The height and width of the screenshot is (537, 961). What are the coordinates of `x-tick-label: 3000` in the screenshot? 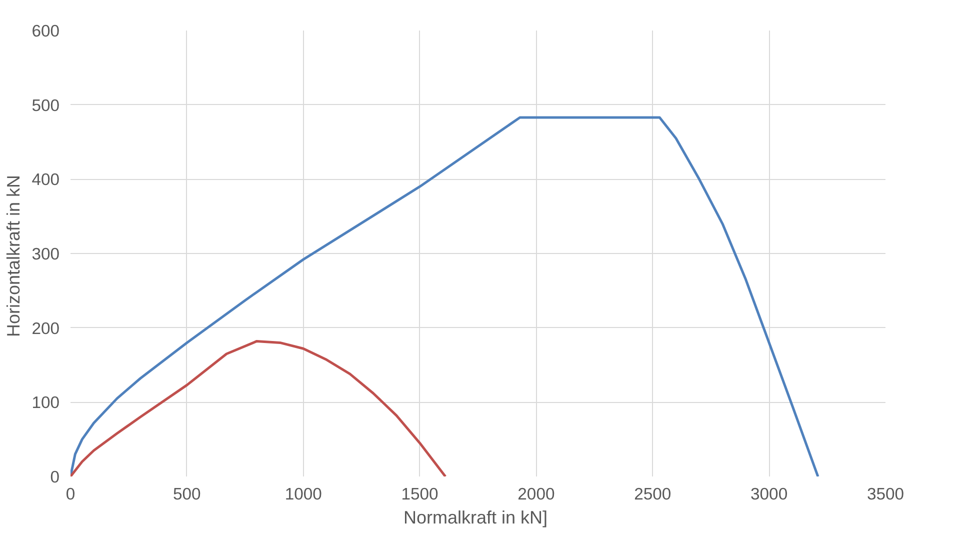 It's located at (769, 494).